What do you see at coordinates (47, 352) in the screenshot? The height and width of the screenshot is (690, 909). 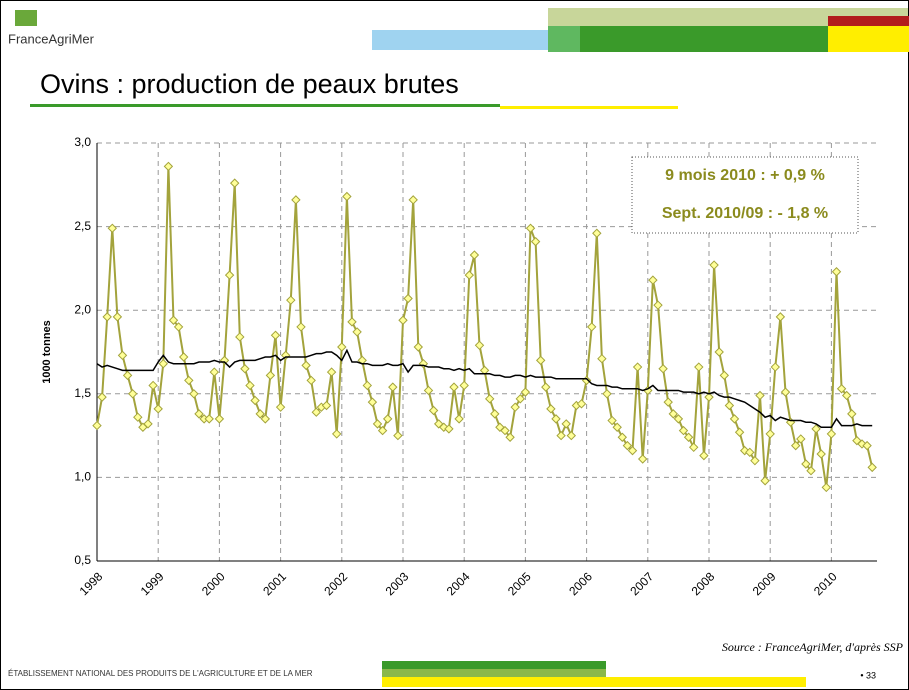 I see `y-axis-label: 1000 tonnes` at bounding box center [47, 352].